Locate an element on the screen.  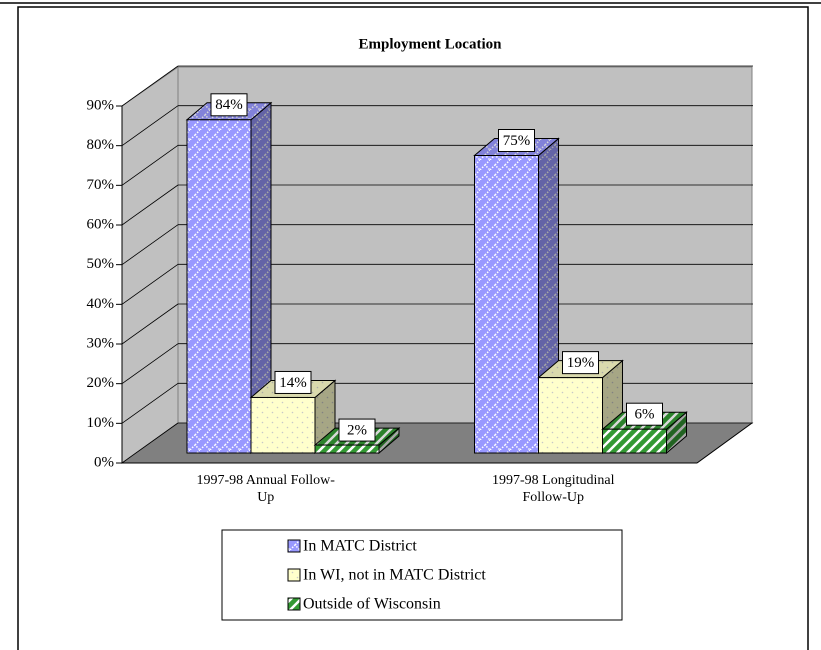
y-tick-label: 20% is located at coordinates (101, 383).